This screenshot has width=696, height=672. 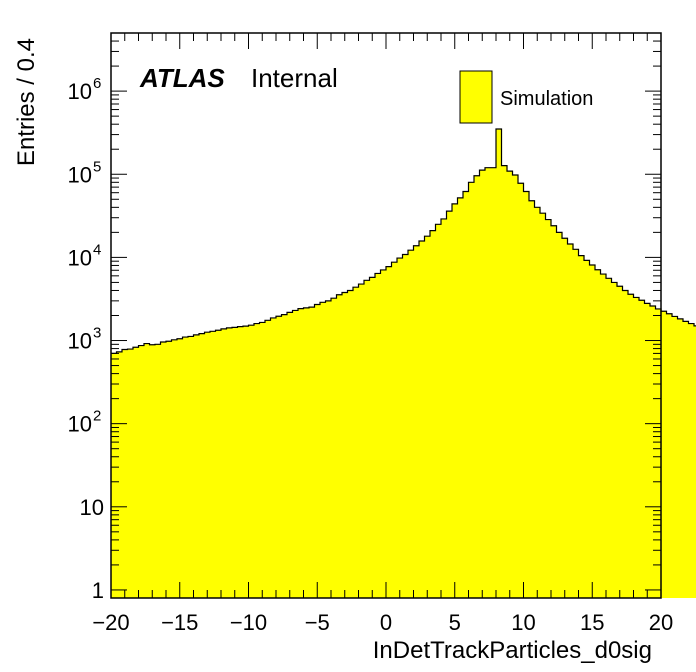 I want to click on y-tick-exponent: 5, so click(x=97, y=166).